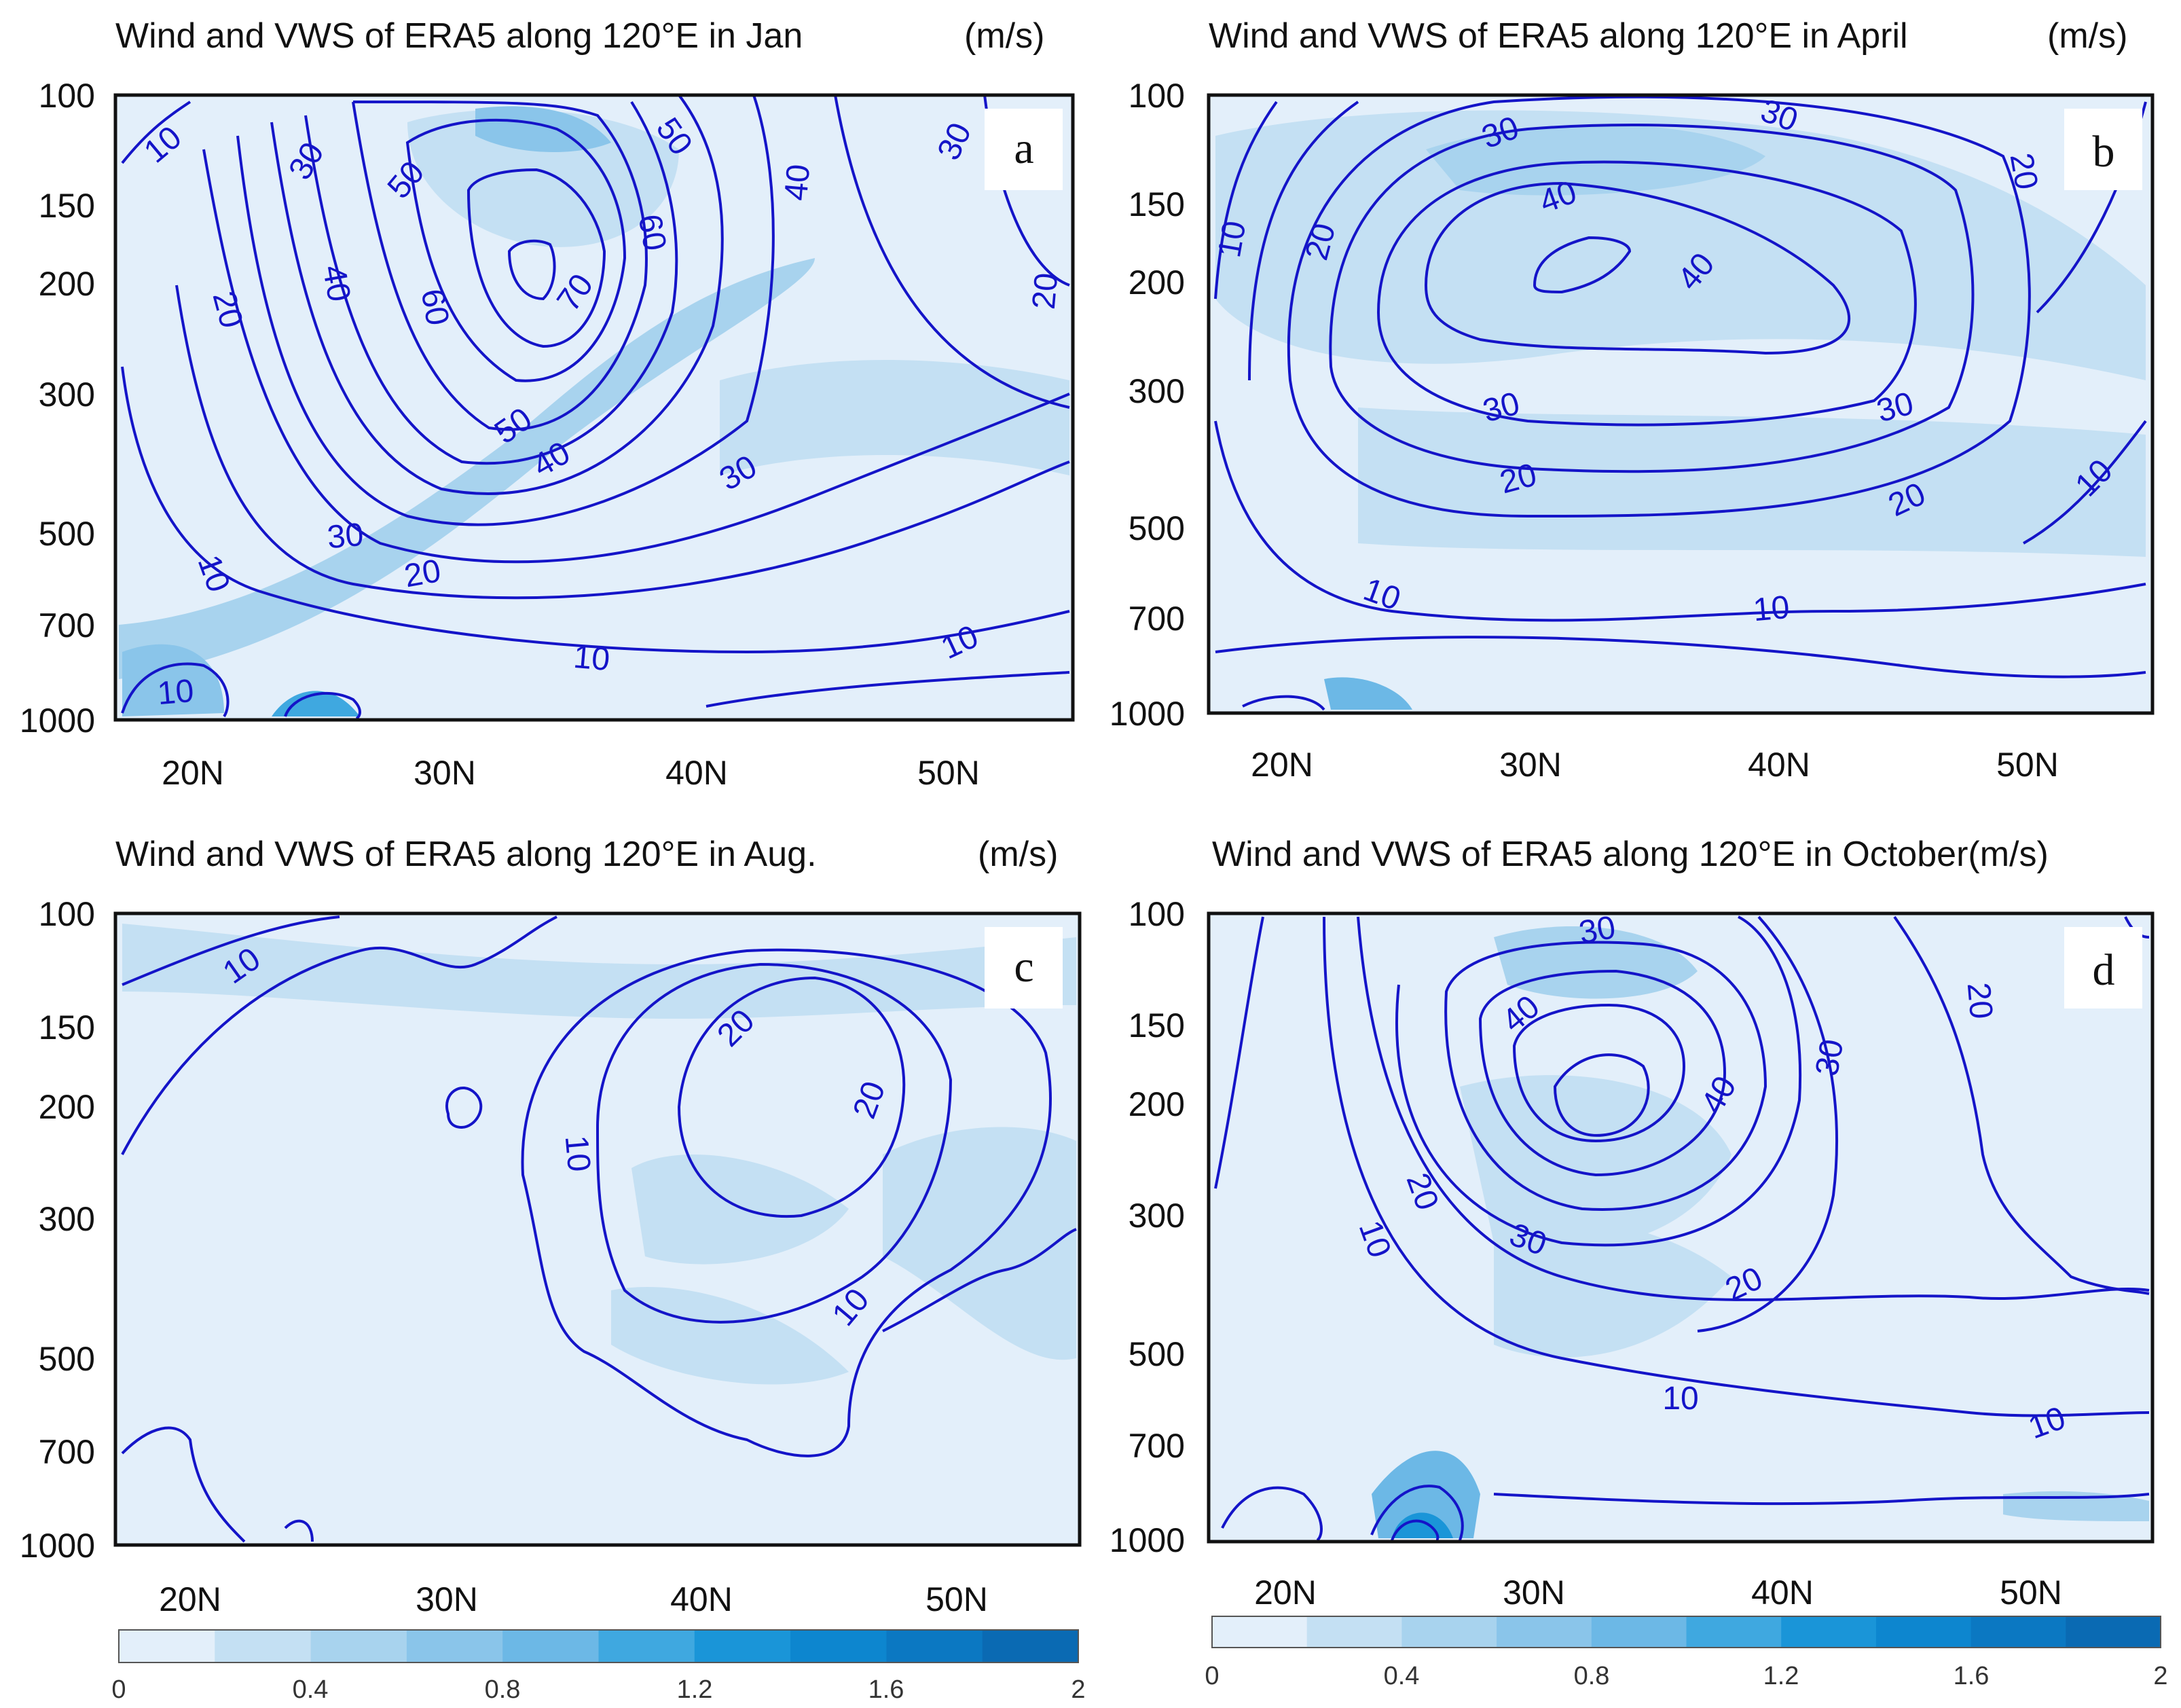  Describe the element at coordinates (67, 284) in the screenshot. I see `panel-a-ytick: 200` at that location.